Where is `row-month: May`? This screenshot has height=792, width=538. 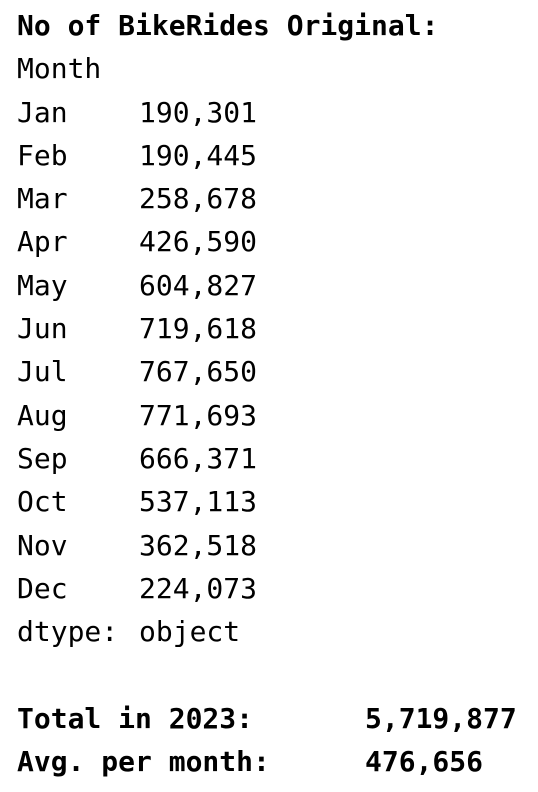
row-month: May is located at coordinates (42, 285).